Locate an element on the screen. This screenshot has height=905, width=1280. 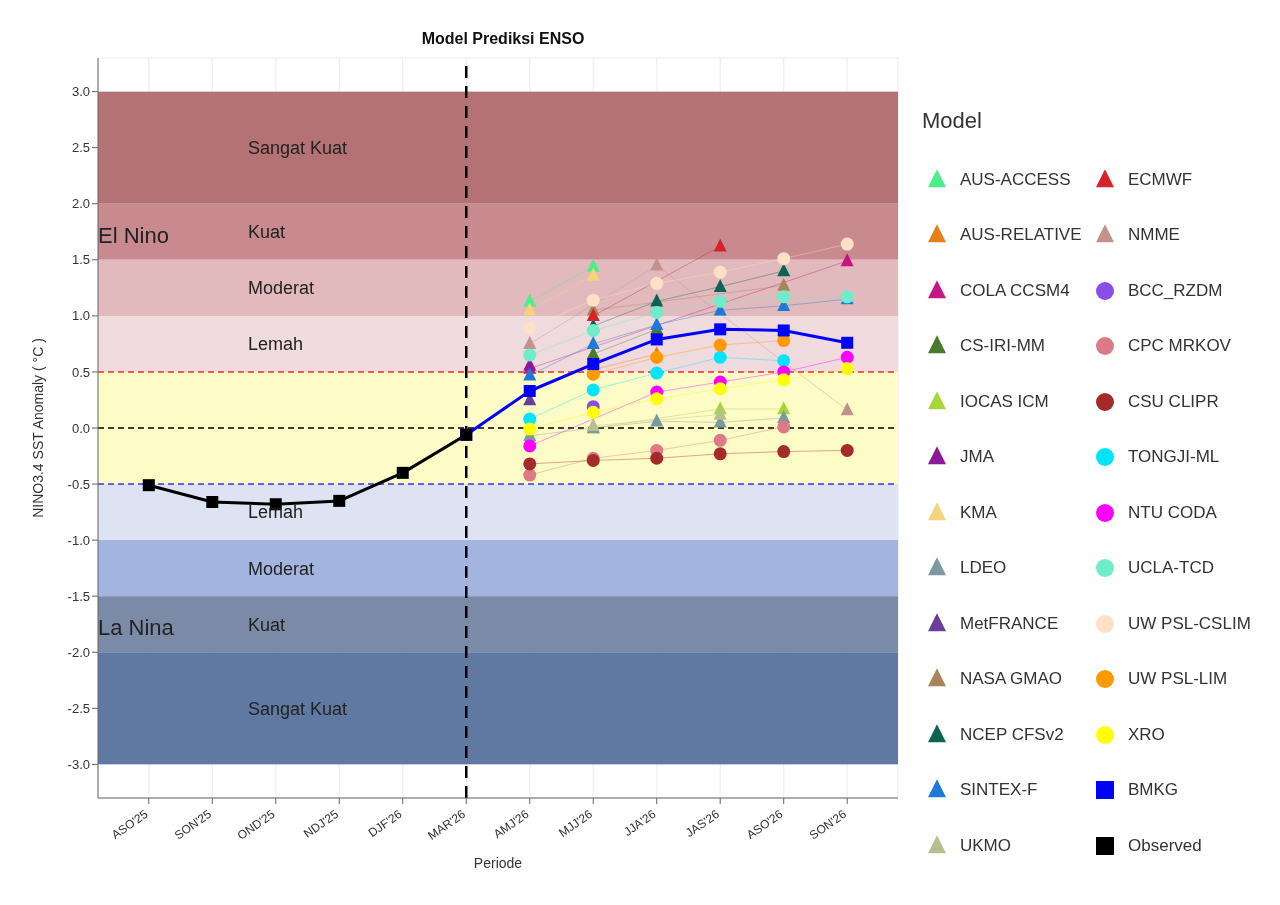
legend-label: CSU CLIPR is located at coordinates (1173, 401).